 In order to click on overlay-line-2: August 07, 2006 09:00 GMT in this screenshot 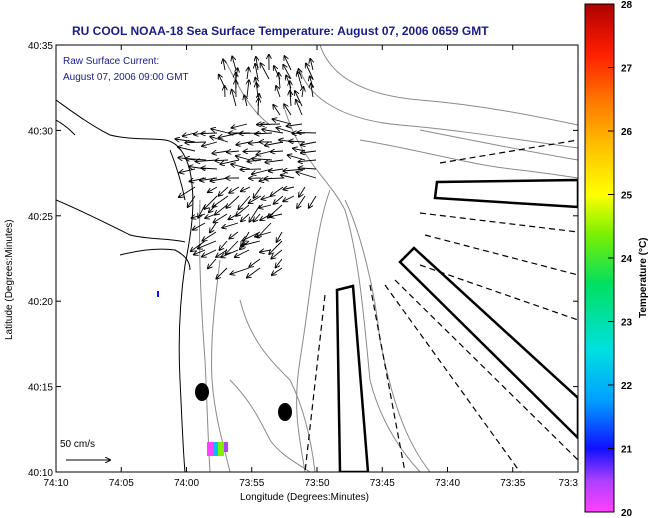, I will do `click(126, 77)`.